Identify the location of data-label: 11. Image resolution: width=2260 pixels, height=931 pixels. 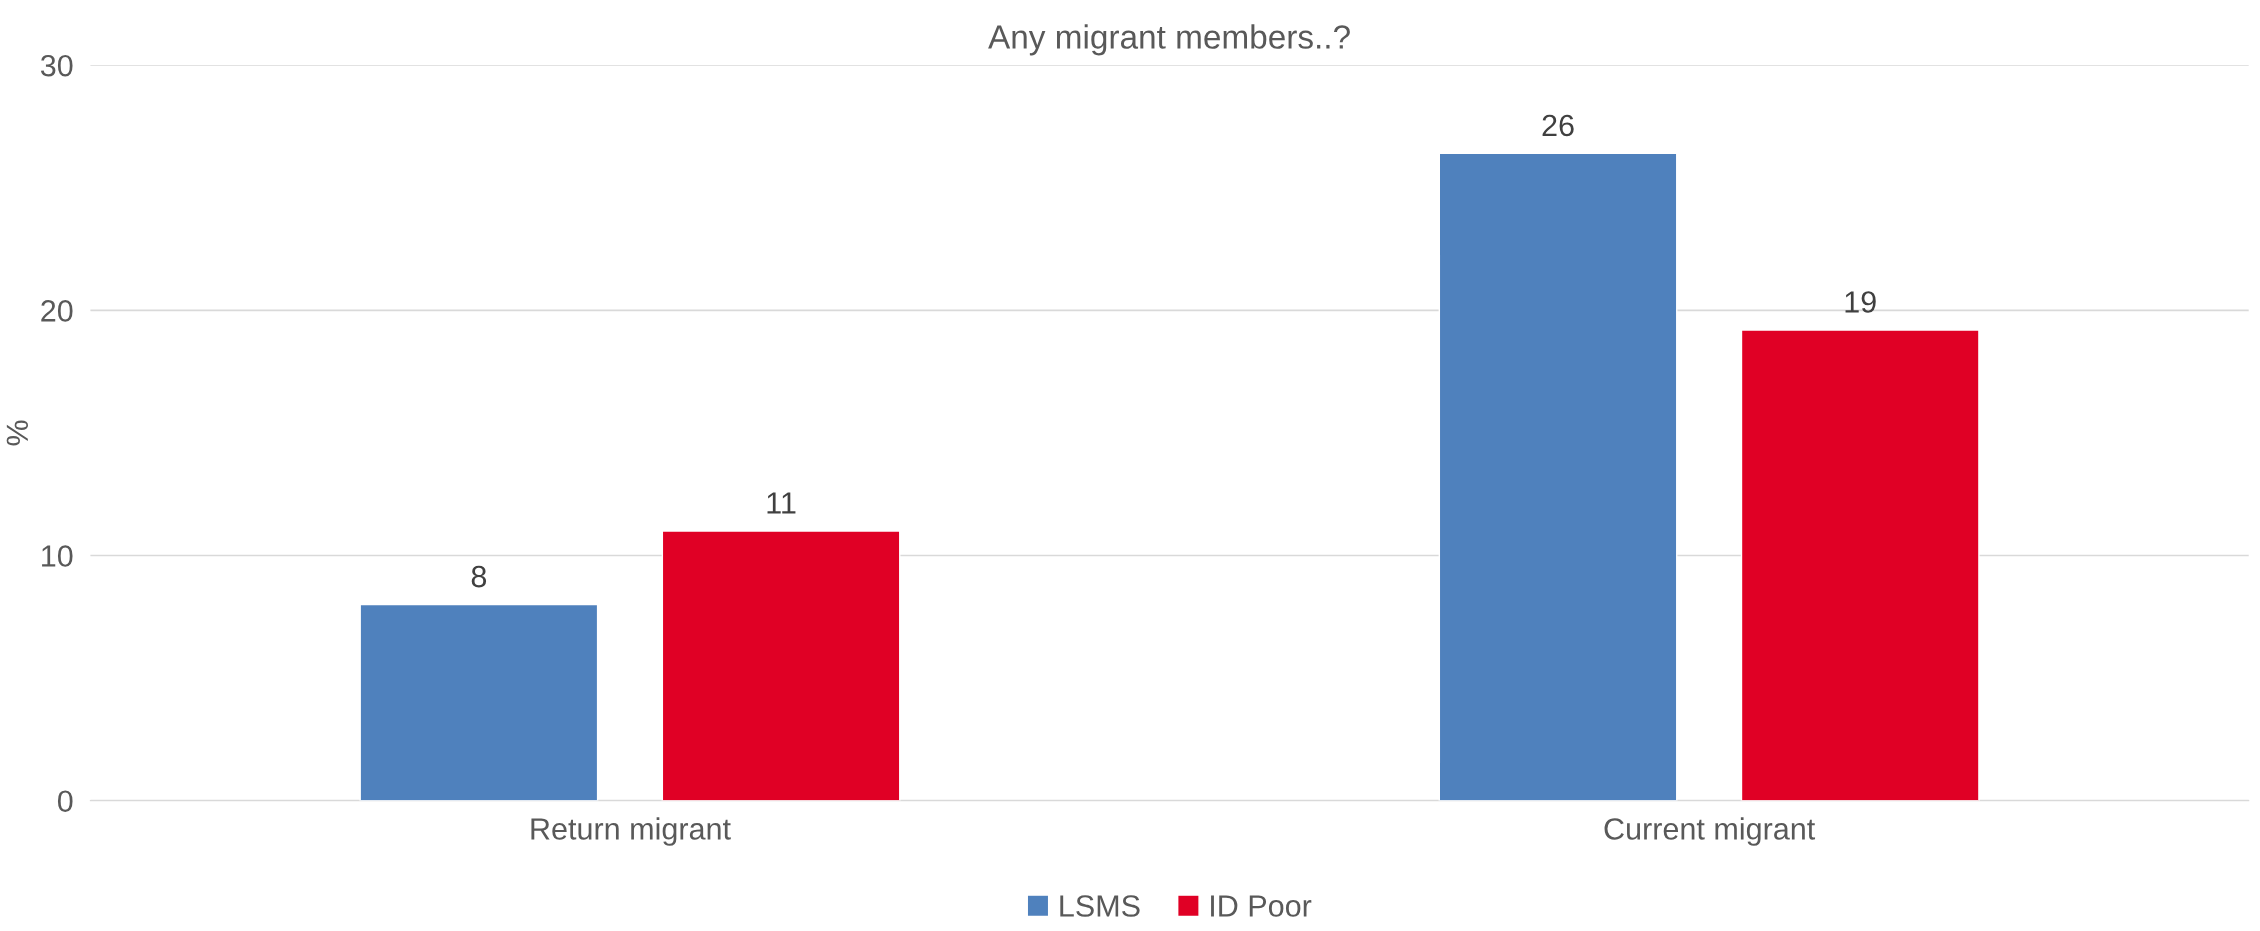
(781, 503).